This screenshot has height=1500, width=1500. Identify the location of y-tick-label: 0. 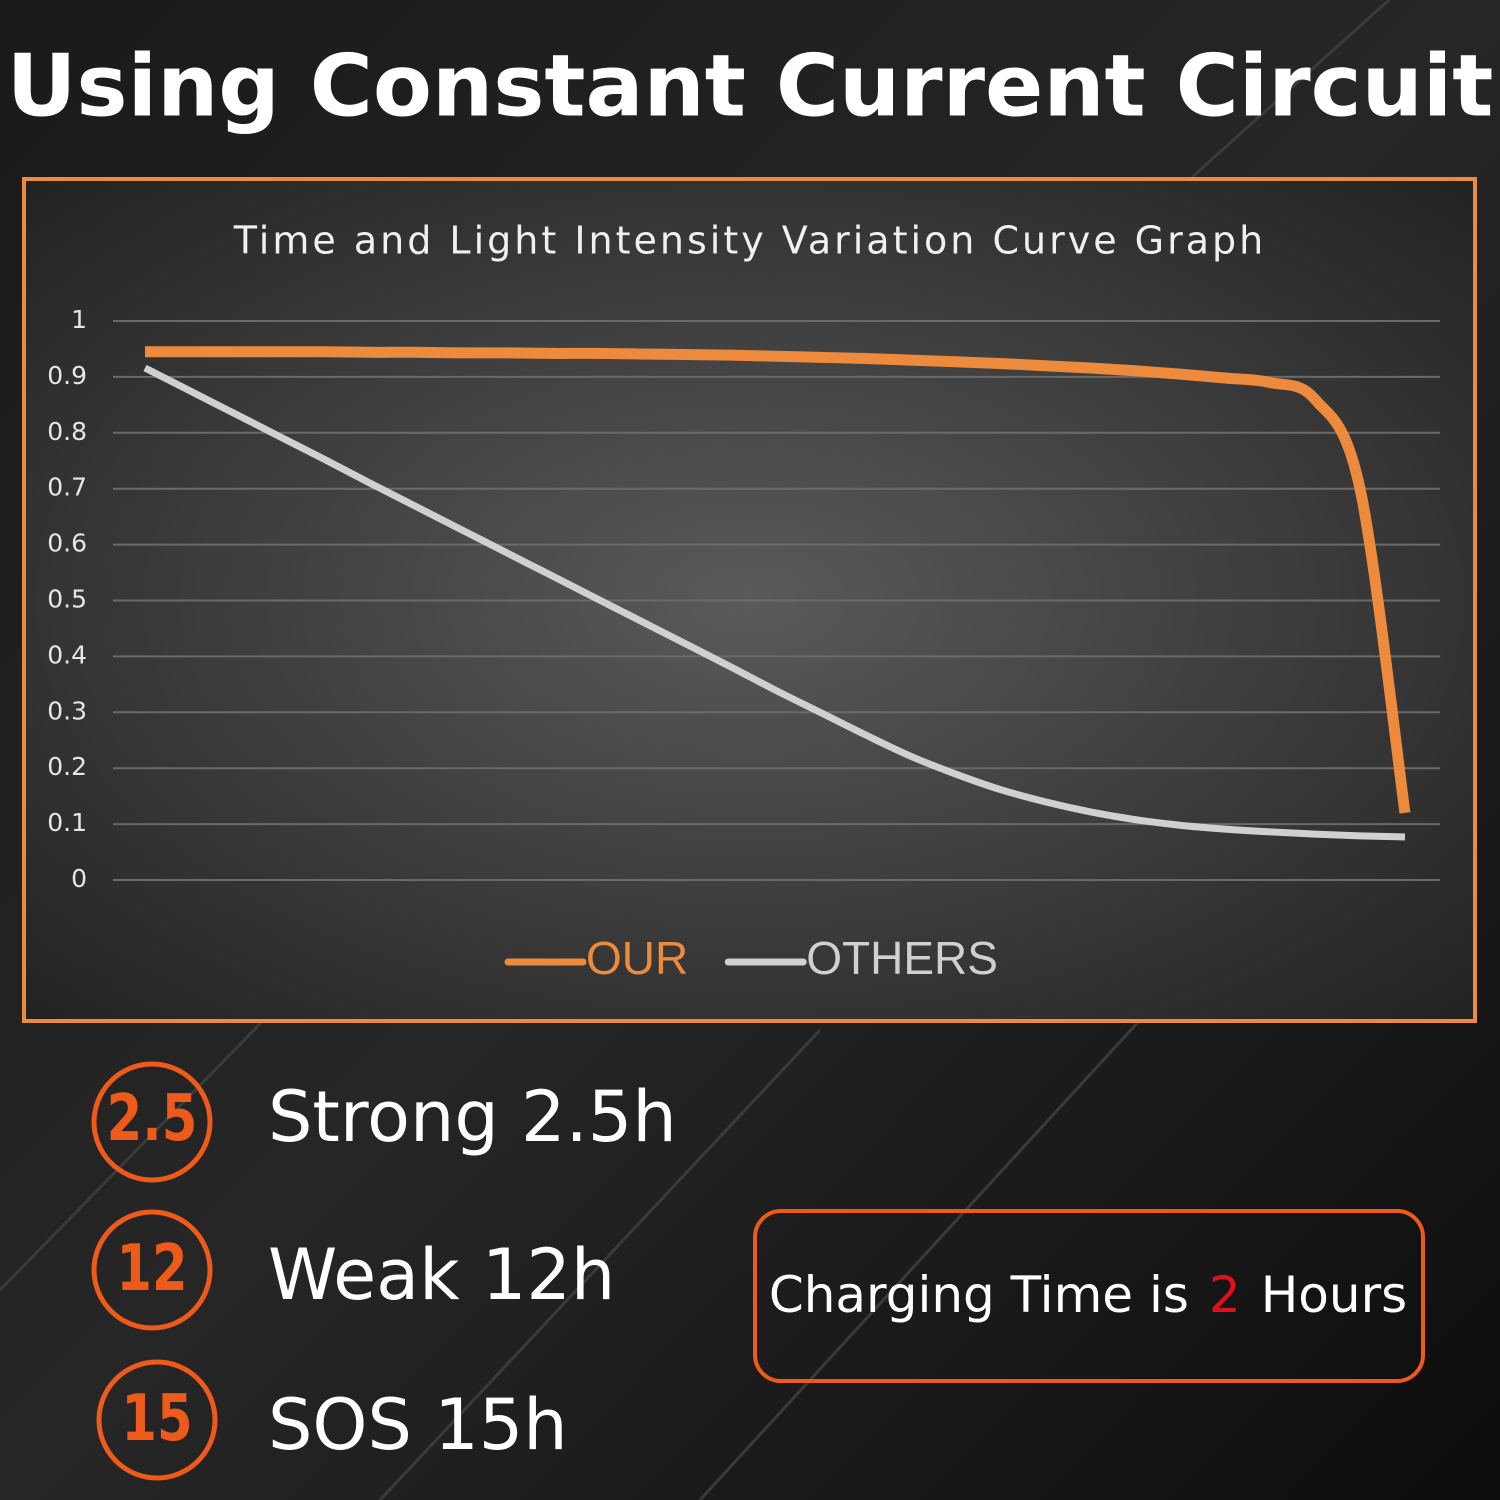
(79, 878).